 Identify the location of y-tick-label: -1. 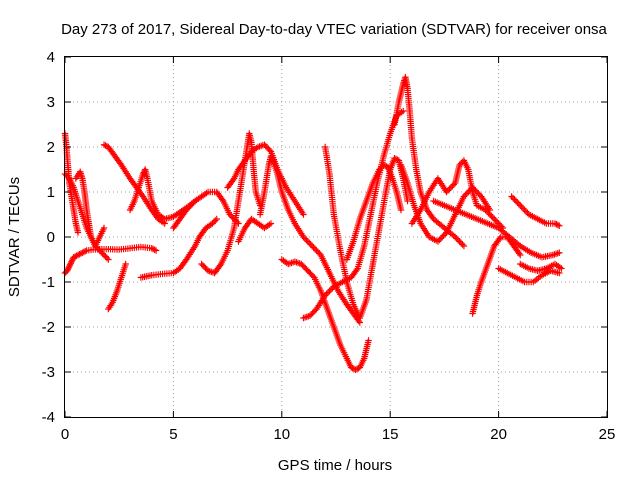
(48, 282).